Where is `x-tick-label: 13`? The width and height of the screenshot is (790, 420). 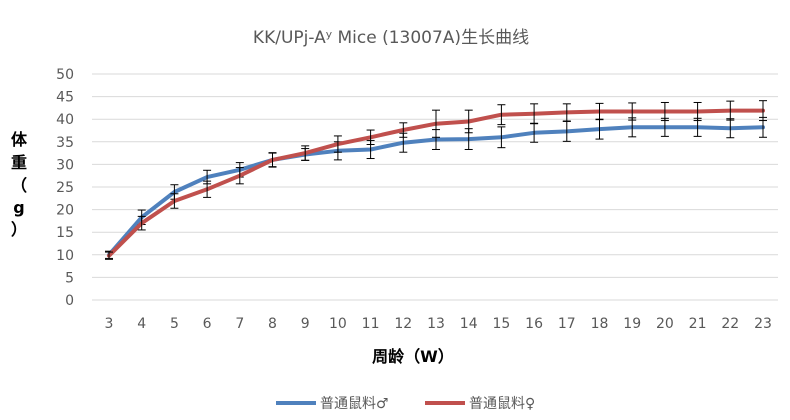
x-tick-label: 13 is located at coordinates (436, 324).